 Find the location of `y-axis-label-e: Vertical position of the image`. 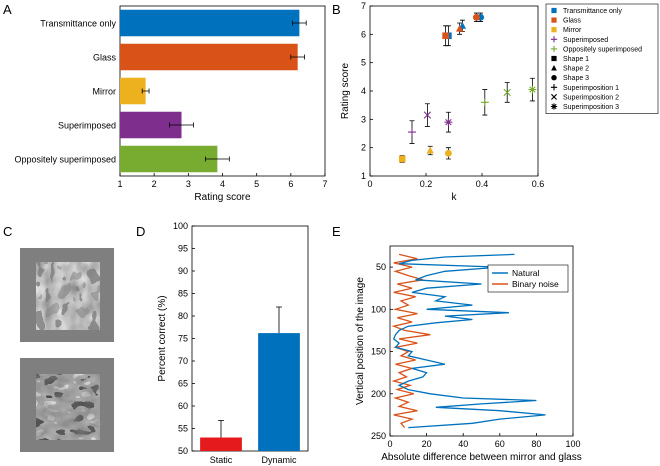

y-axis-label-e: Vertical position of the image is located at coordinates (360, 341).